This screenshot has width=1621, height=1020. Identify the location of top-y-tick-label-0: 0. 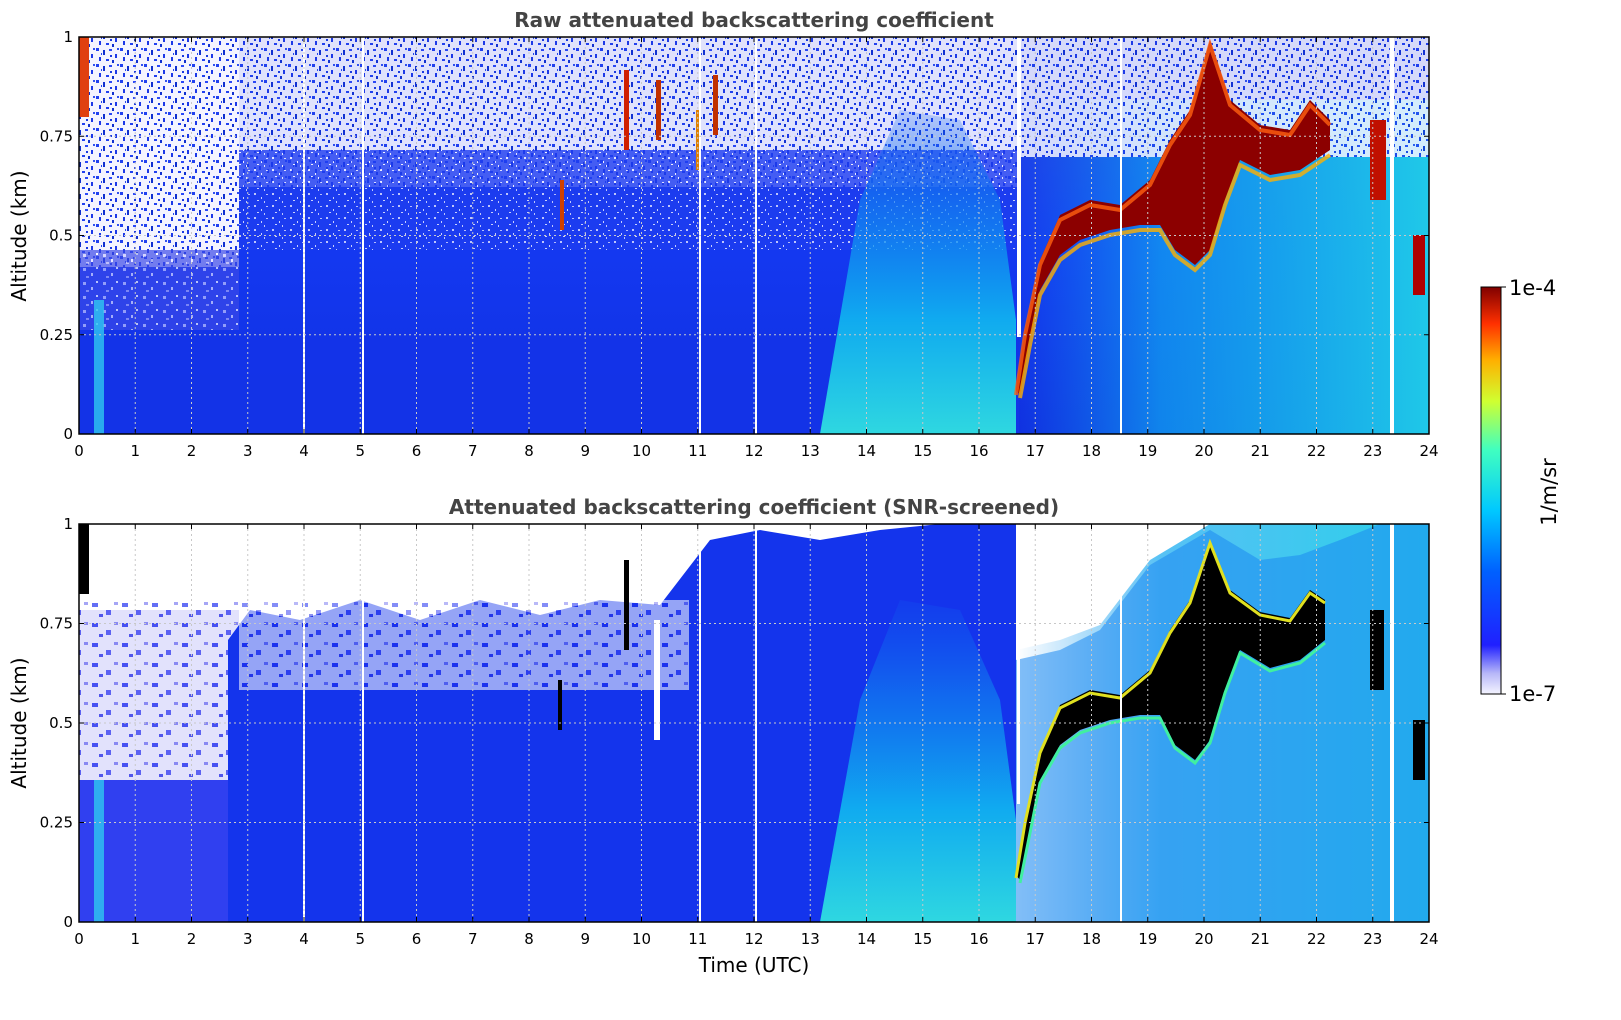
(68, 434).